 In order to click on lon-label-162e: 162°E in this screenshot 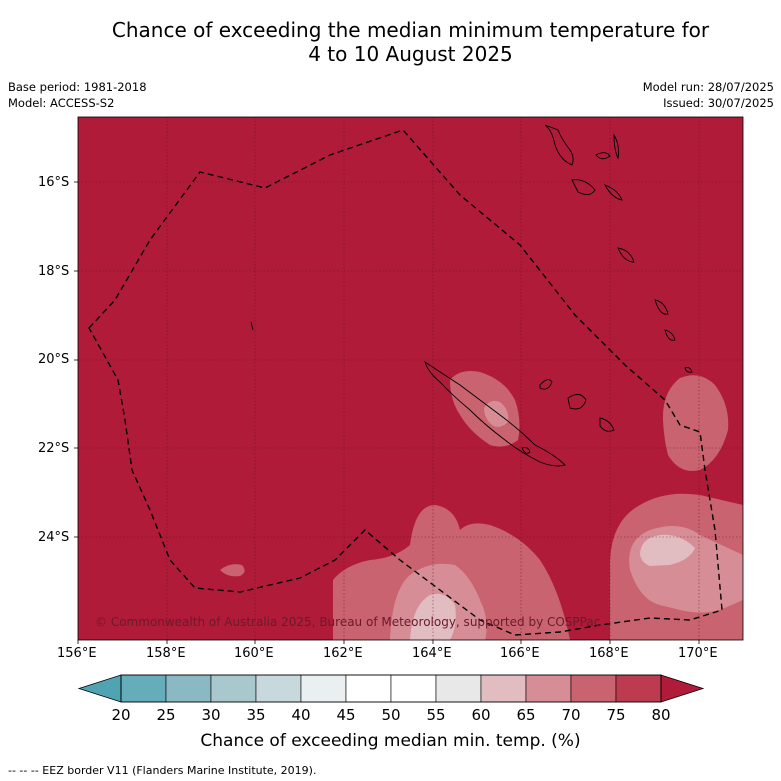, I will do `click(343, 653)`.